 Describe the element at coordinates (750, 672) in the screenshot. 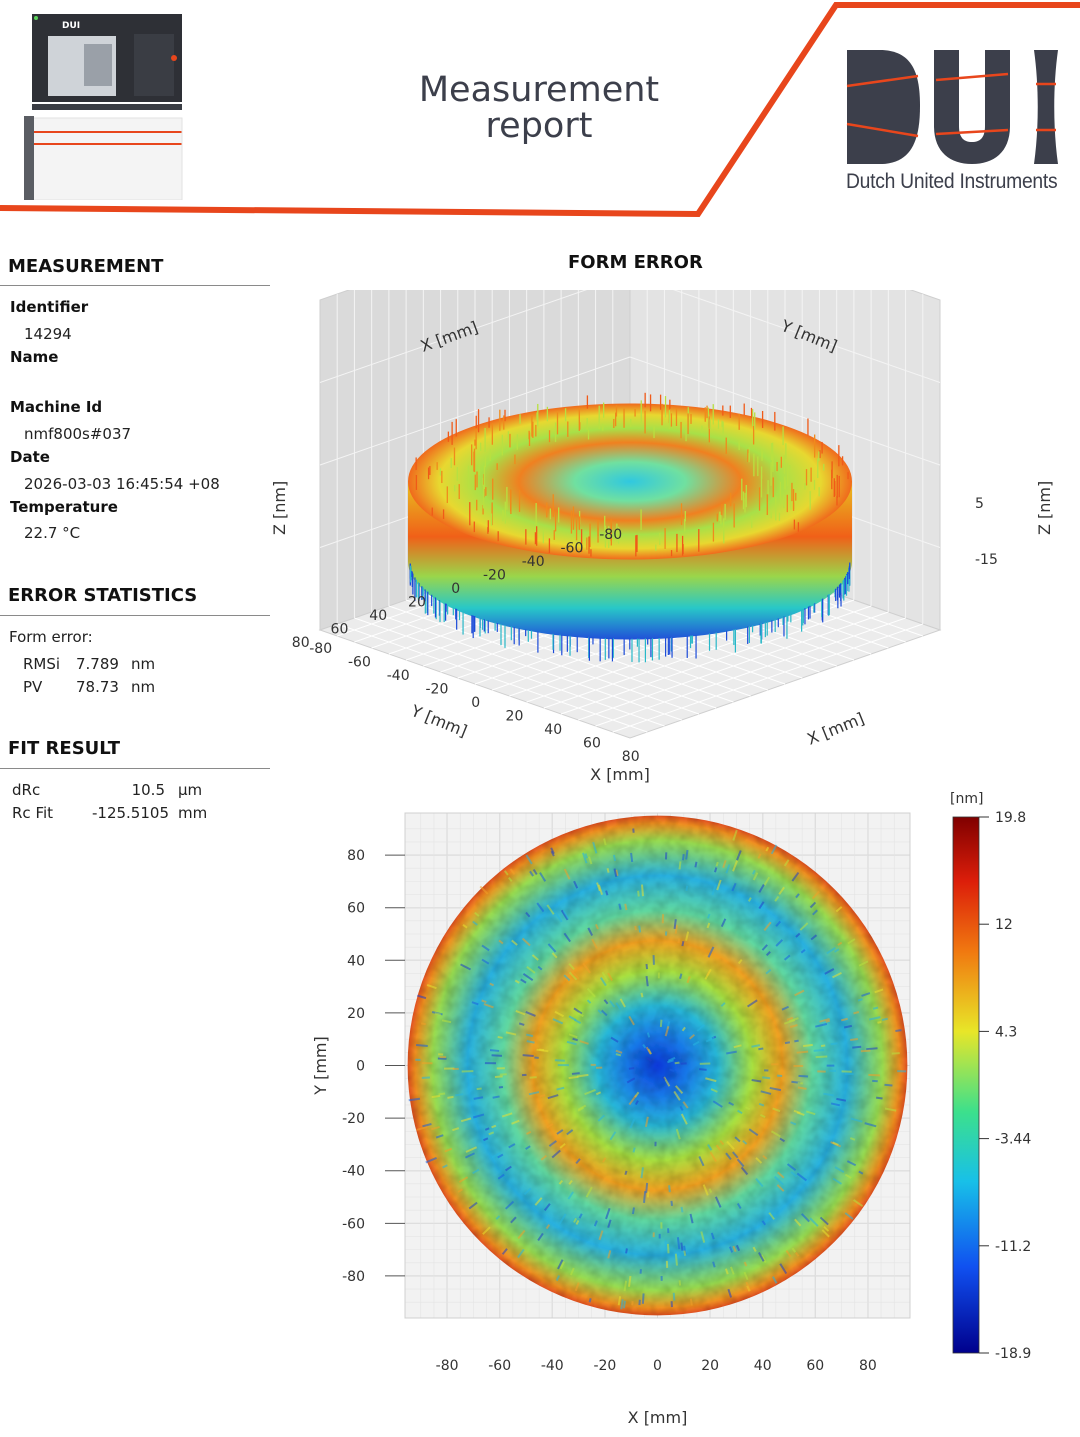

I see `floor-gridline` at that location.